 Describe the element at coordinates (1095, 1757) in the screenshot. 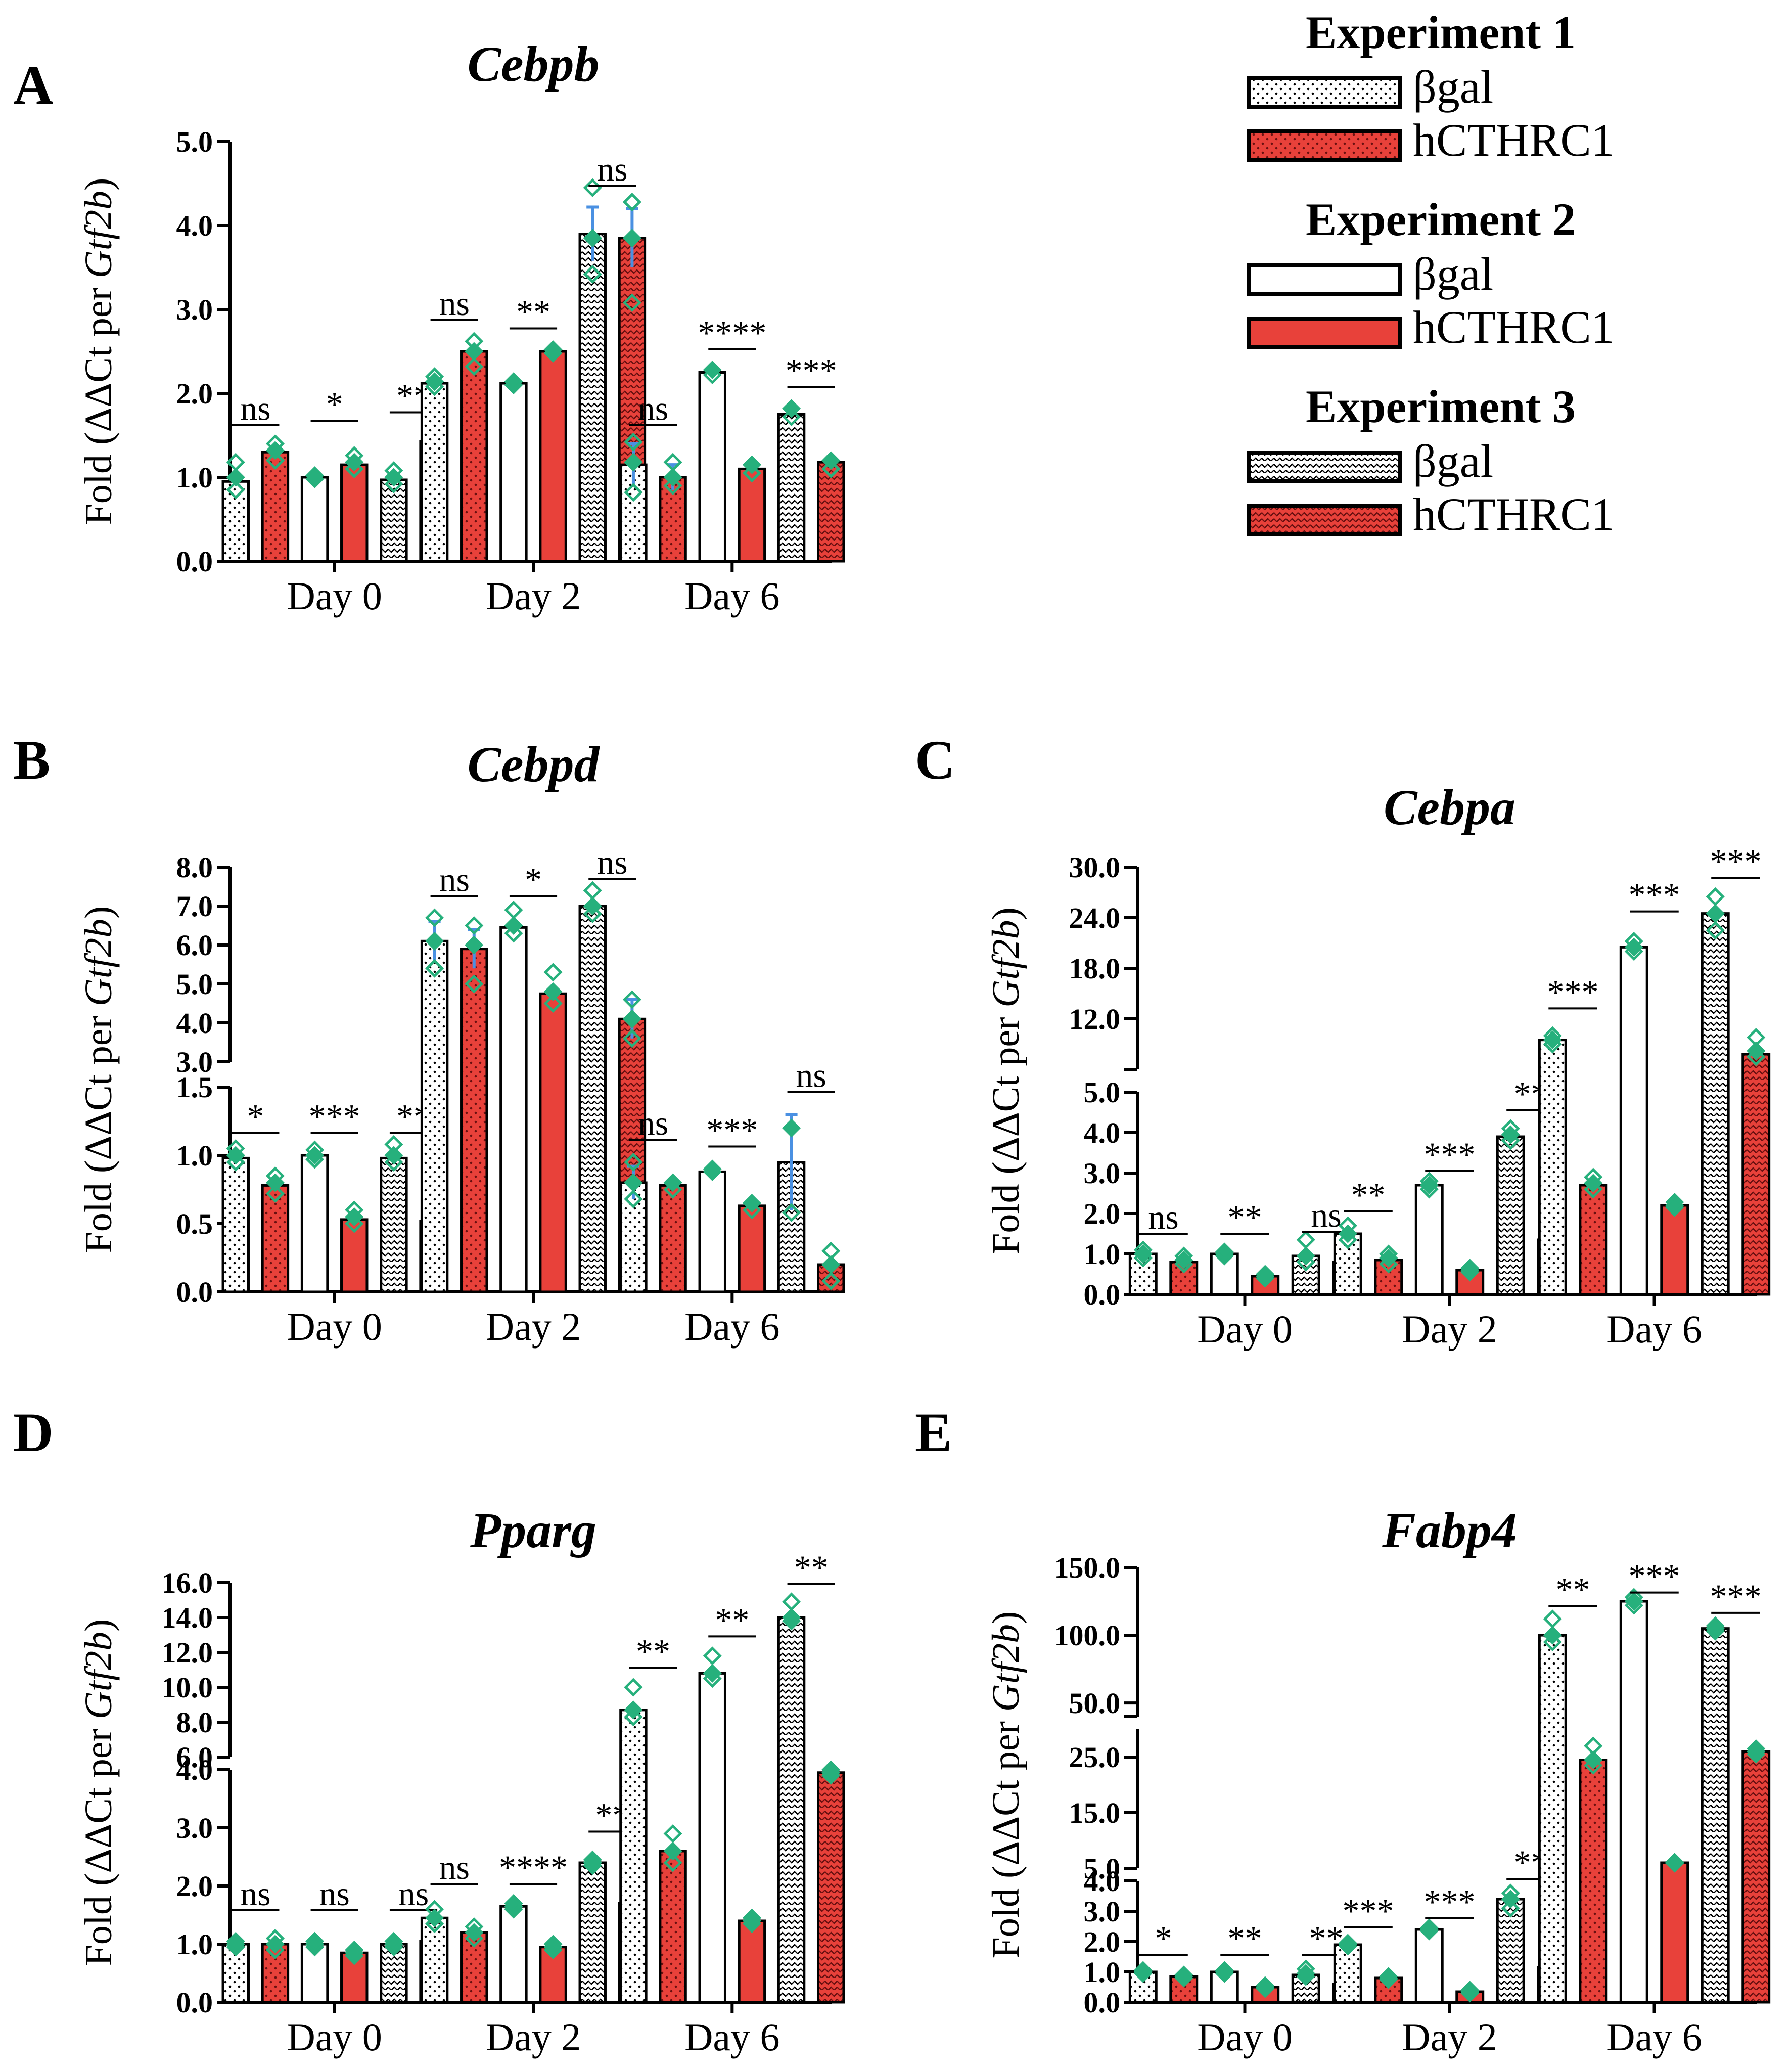

I see `y-tick-label: 25.0` at that location.